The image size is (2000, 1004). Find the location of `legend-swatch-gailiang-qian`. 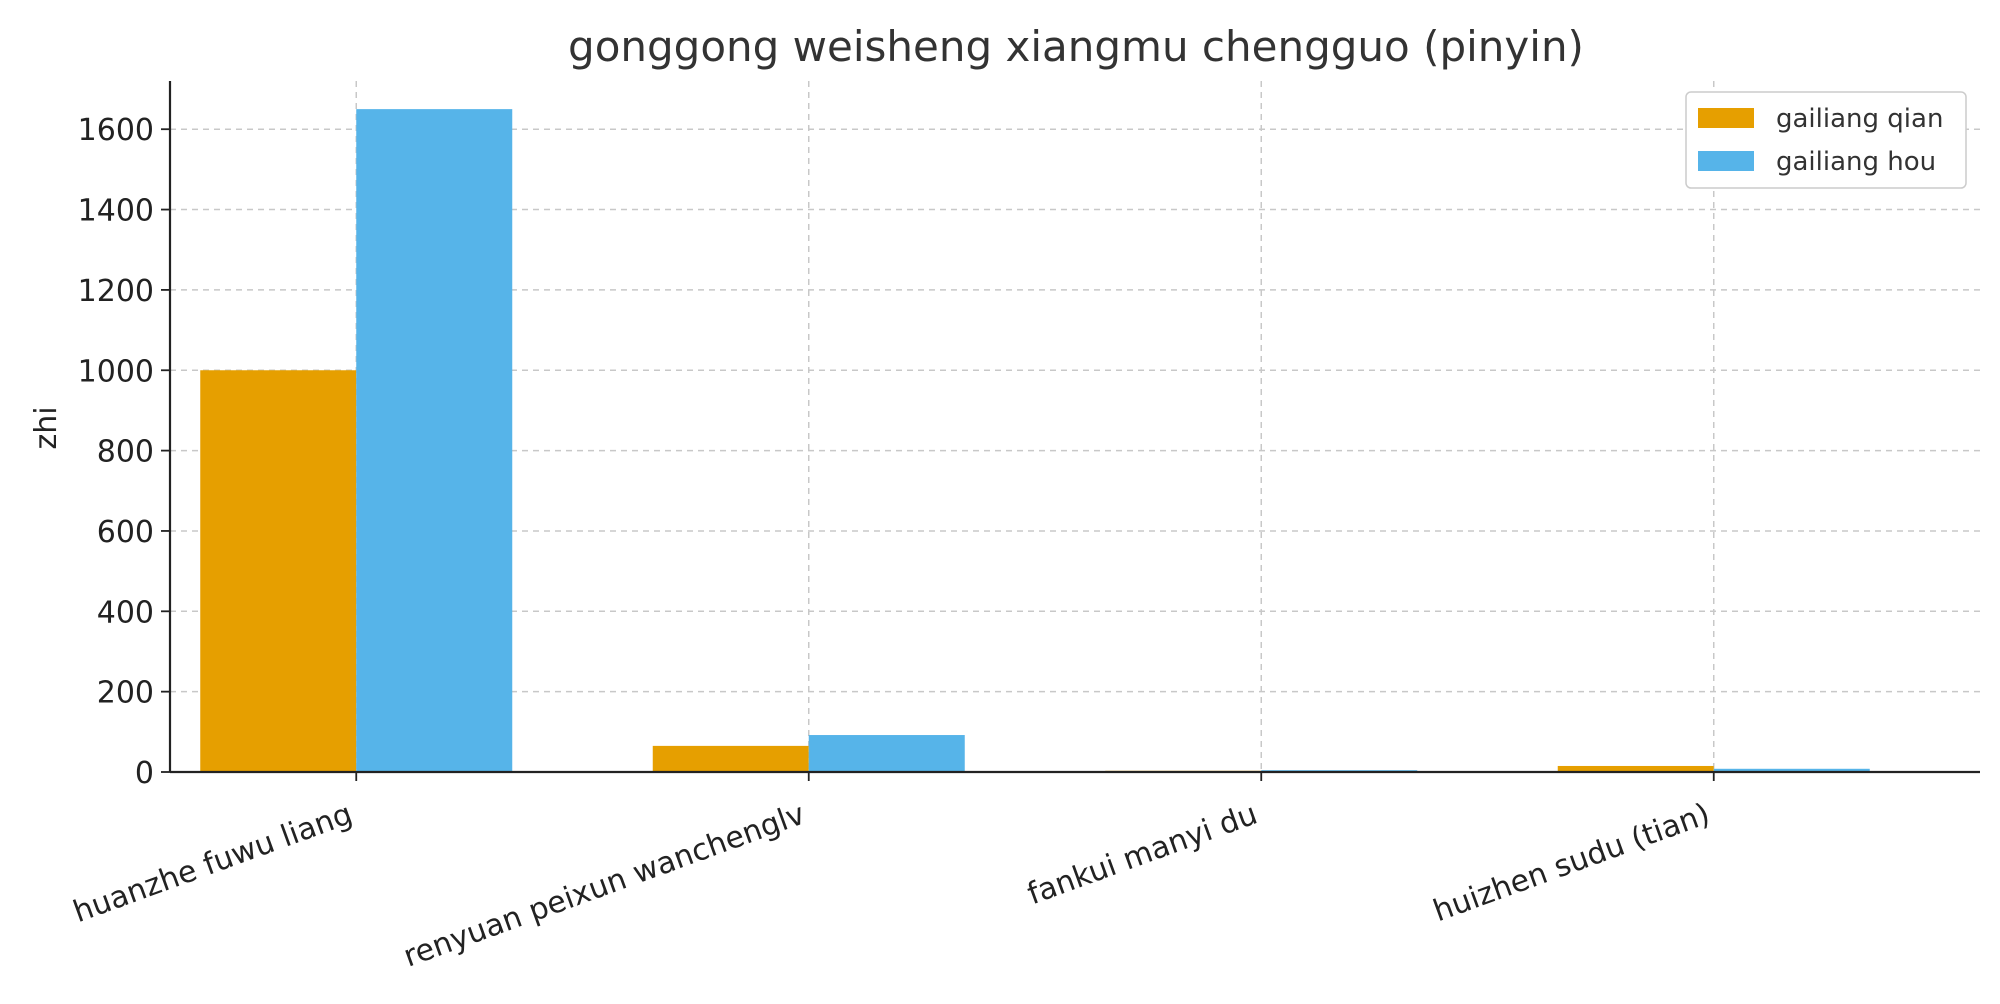

legend-swatch-gailiang-qian is located at coordinates (1726, 118).